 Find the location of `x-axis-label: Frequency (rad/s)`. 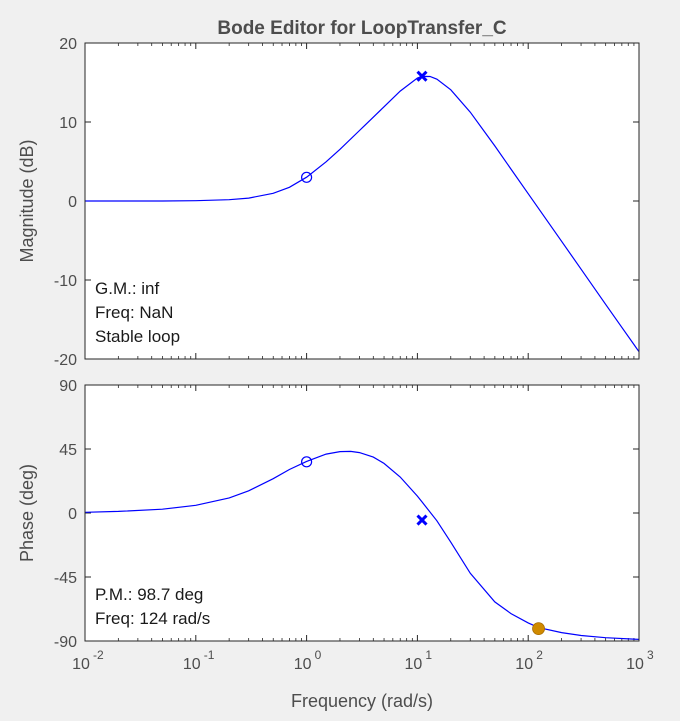

x-axis-label: Frequency (rad/s) is located at coordinates (362, 701).